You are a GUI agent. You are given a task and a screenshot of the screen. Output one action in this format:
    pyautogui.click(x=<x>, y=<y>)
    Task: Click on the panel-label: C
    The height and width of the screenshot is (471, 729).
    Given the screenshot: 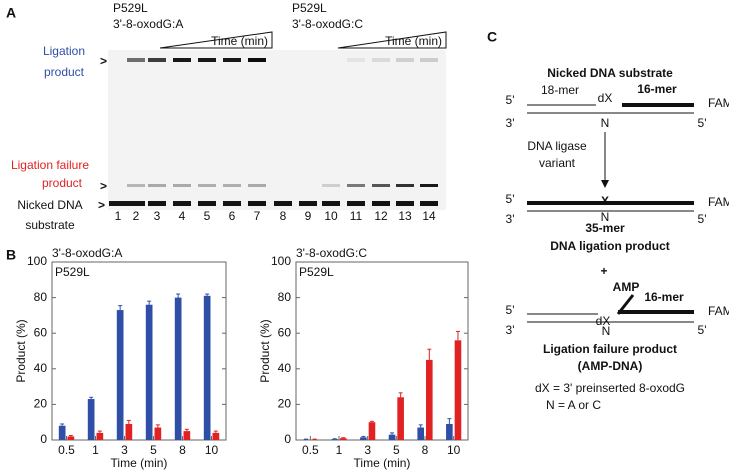 What is the action you would take?
    pyautogui.click(x=492, y=37)
    